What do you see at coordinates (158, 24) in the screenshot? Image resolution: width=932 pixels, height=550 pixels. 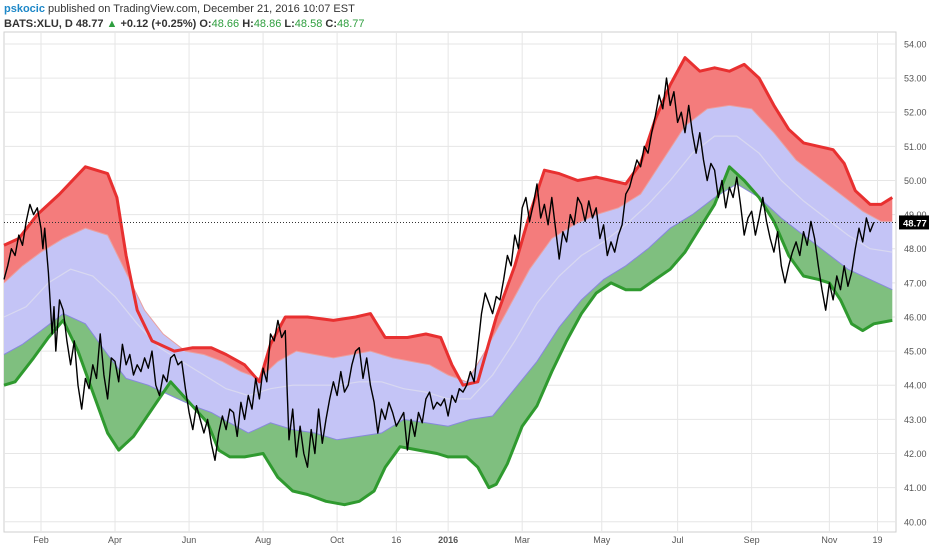 I see `price-change: +0.12 (+0.25%)` at bounding box center [158, 24].